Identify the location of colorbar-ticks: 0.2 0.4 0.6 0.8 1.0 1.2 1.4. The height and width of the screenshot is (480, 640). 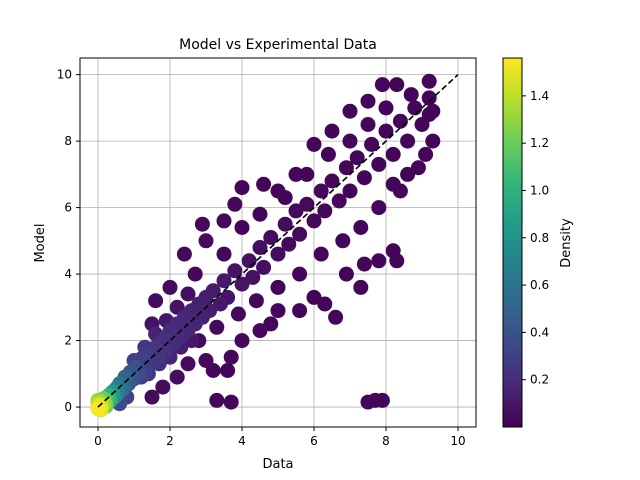
(535, 238).